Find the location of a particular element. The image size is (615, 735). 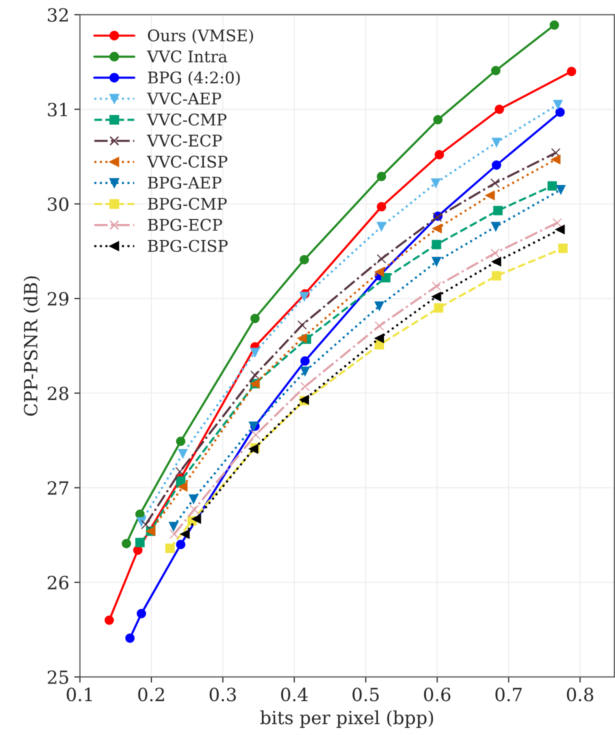

y-tick-label: 25 is located at coordinates (58, 677).